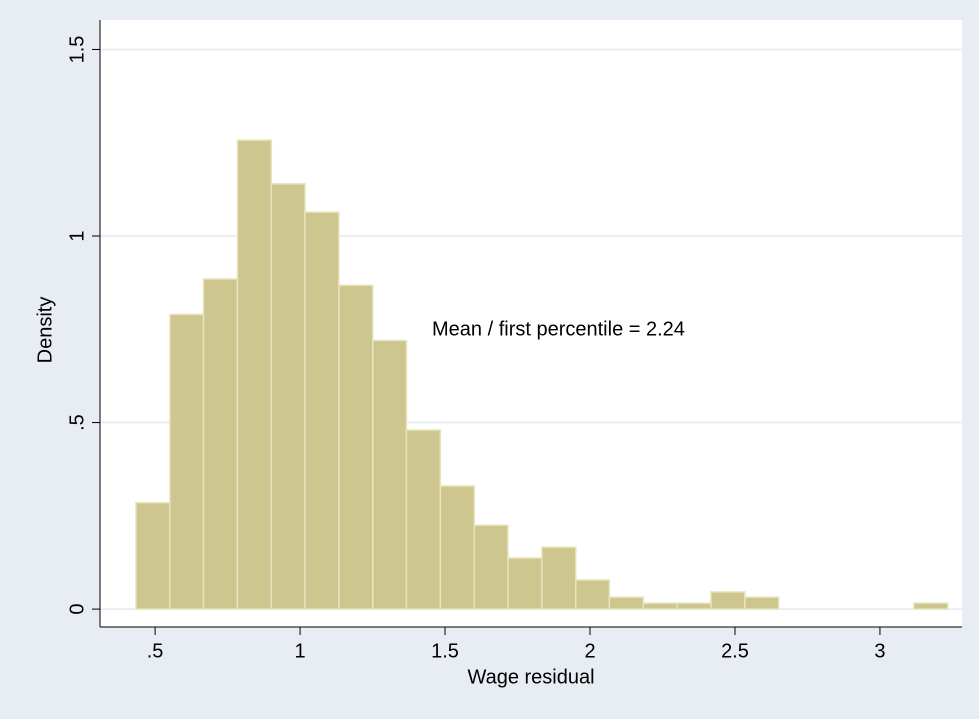 This screenshot has width=979, height=719. What do you see at coordinates (558, 329) in the screenshot?
I see `annotation: Mean / first percentile = 2.24` at bounding box center [558, 329].